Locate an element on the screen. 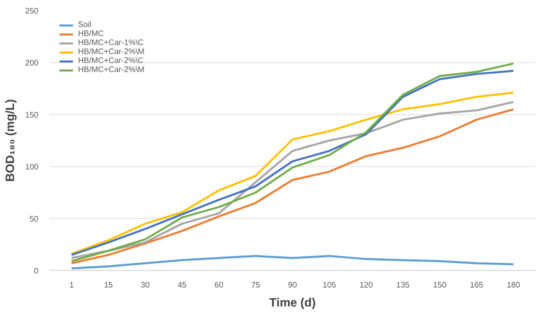  y-tick-label: 200 is located at coordinates (32, 63).